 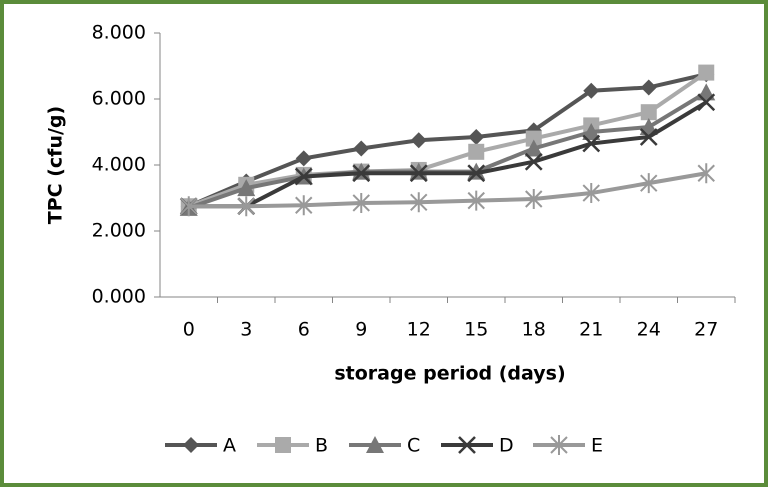 What do you see at coordinates (119, 33) in the screenshot?
I see `y-tick-label: 8.000` at bounding box center [119, 33].